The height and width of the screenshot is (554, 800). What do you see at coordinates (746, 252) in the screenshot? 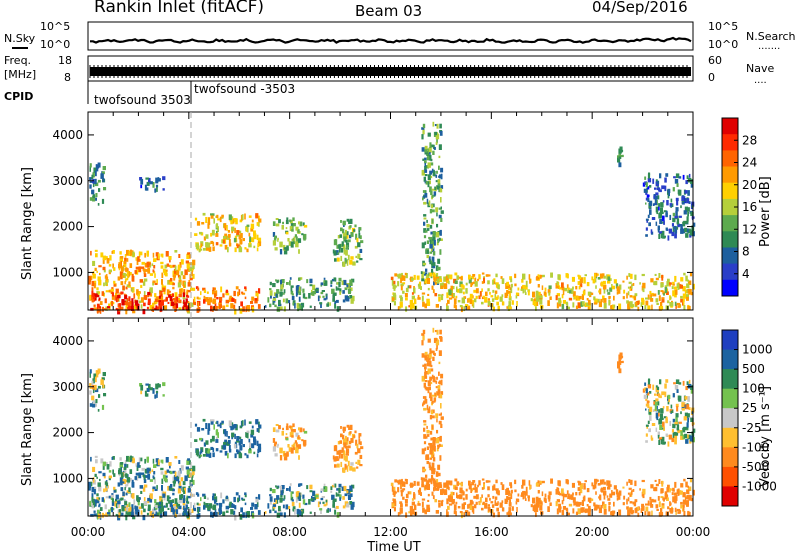
I see `colorbar-tick-label: 8` at bounding box center [746, 252].